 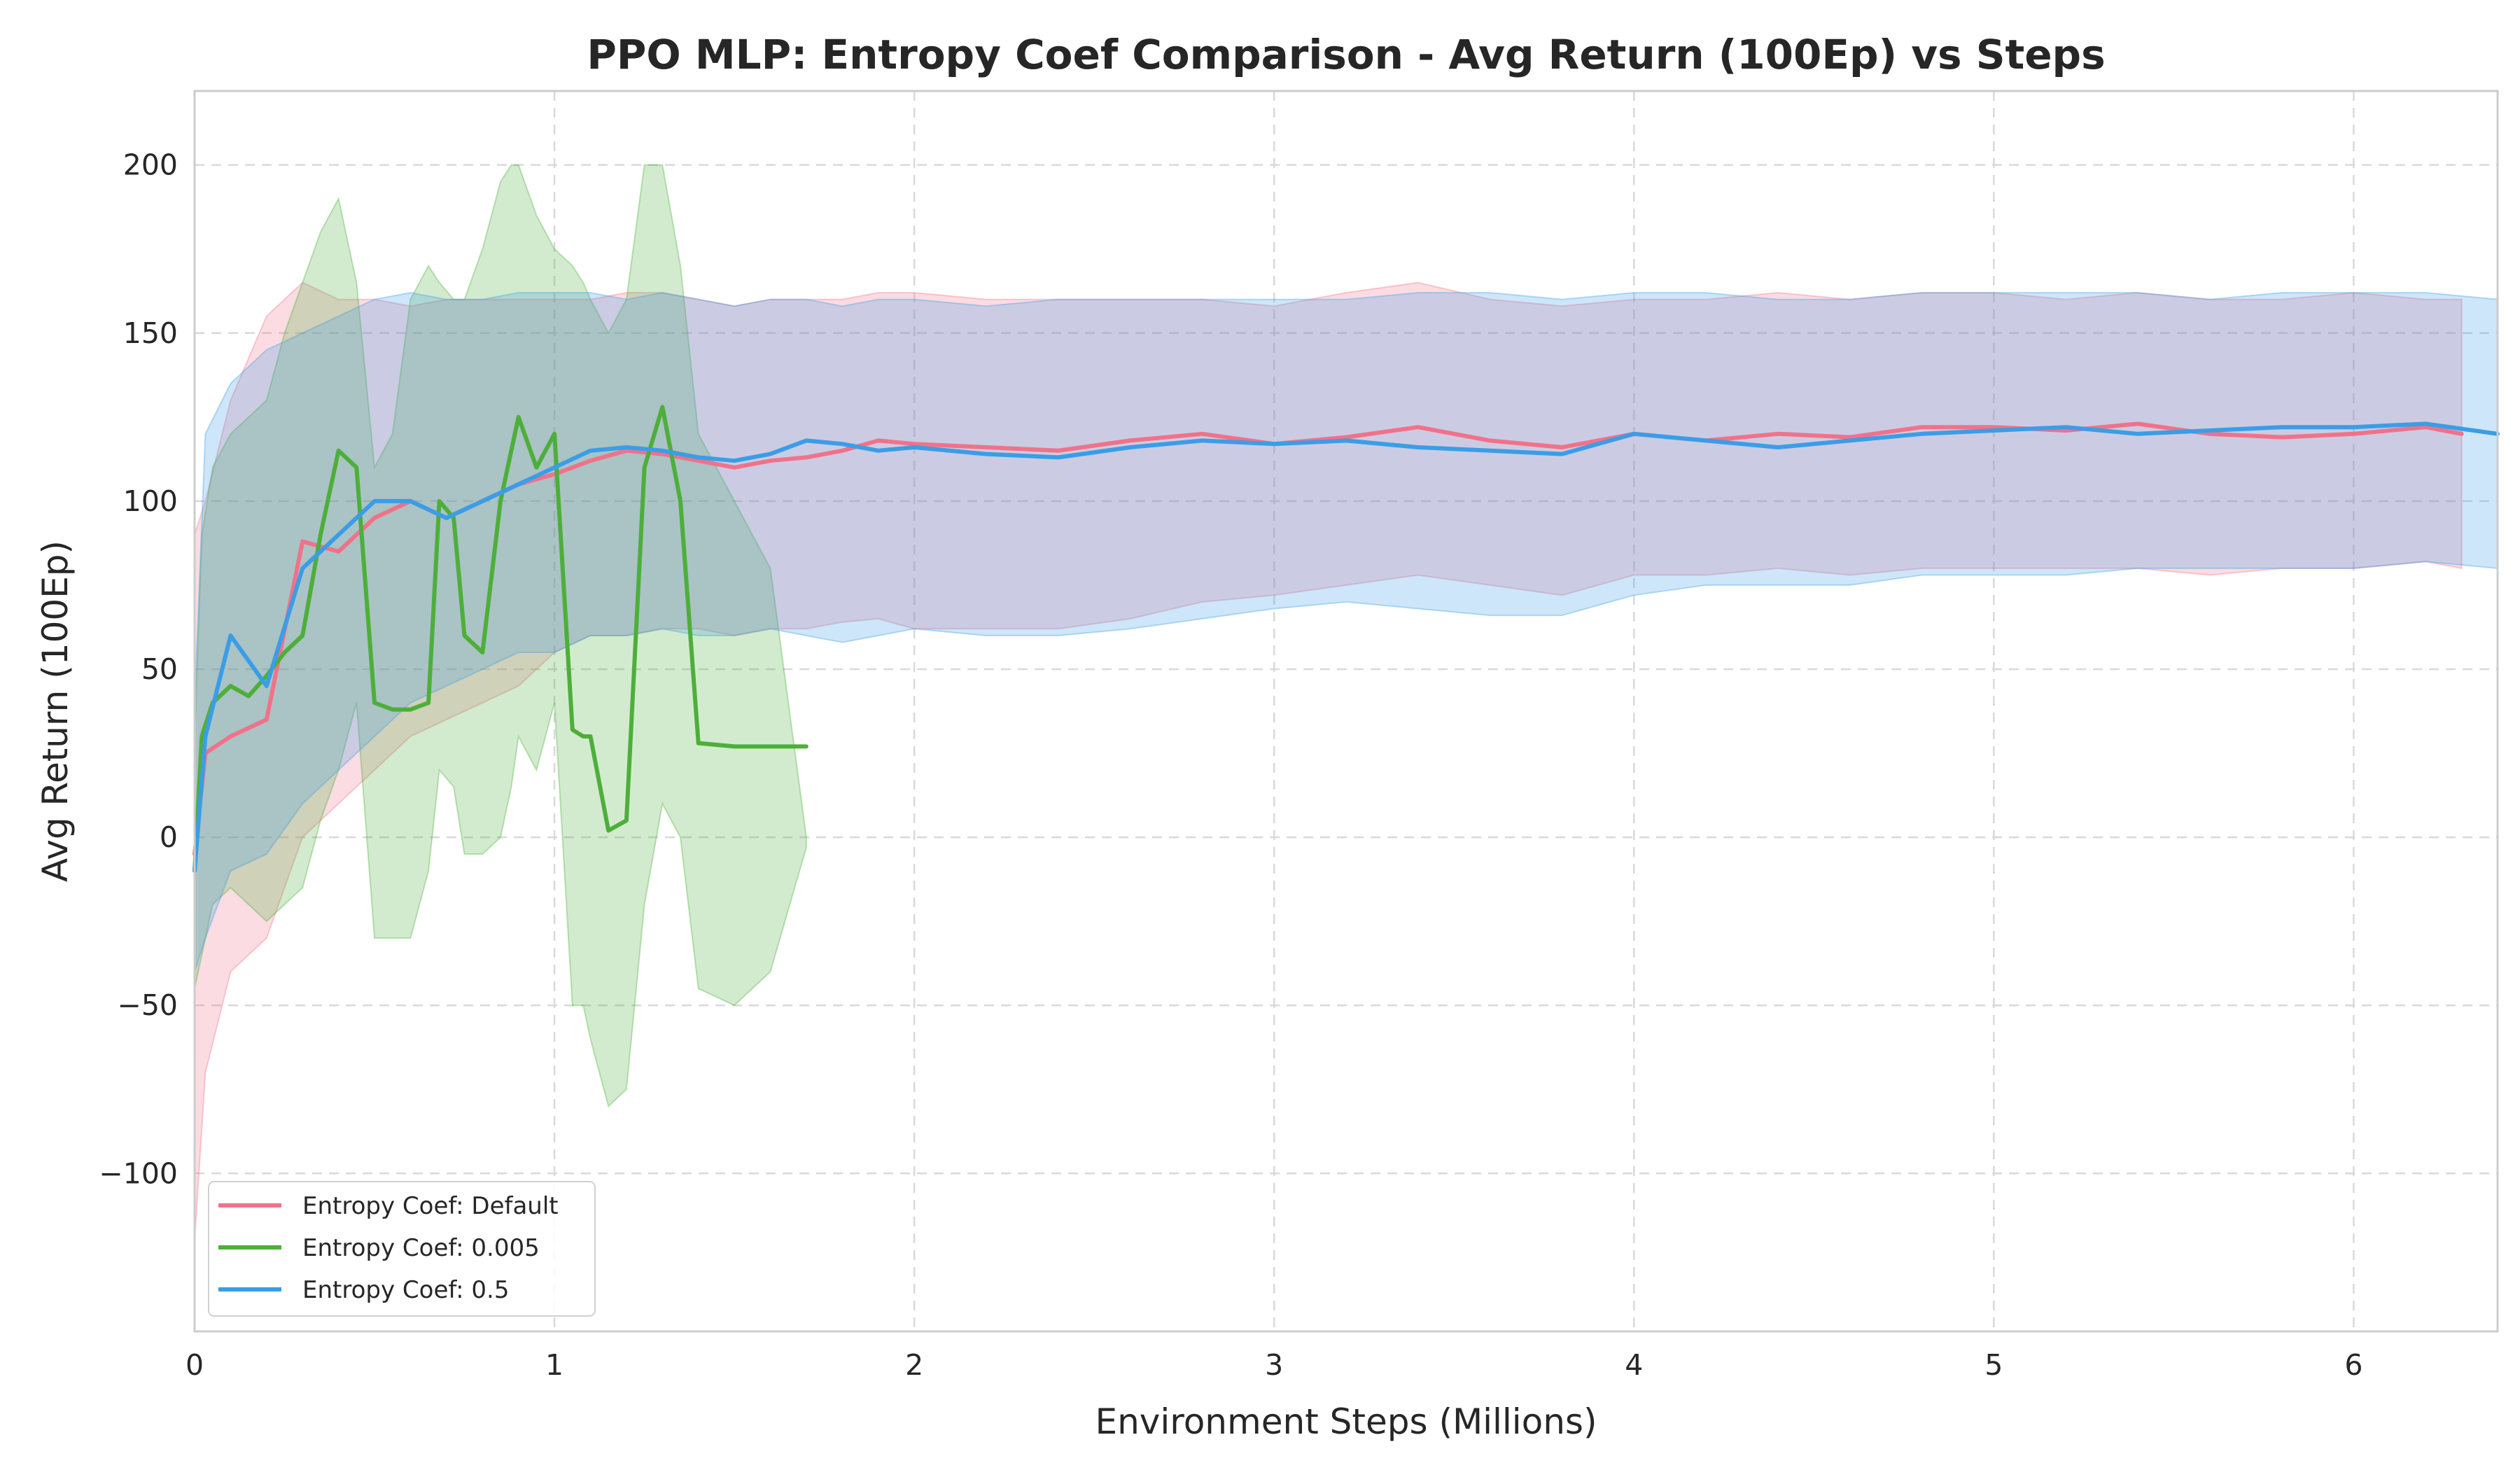 I want to click on x-tick-label: 2, so click(x=914, y=1365).